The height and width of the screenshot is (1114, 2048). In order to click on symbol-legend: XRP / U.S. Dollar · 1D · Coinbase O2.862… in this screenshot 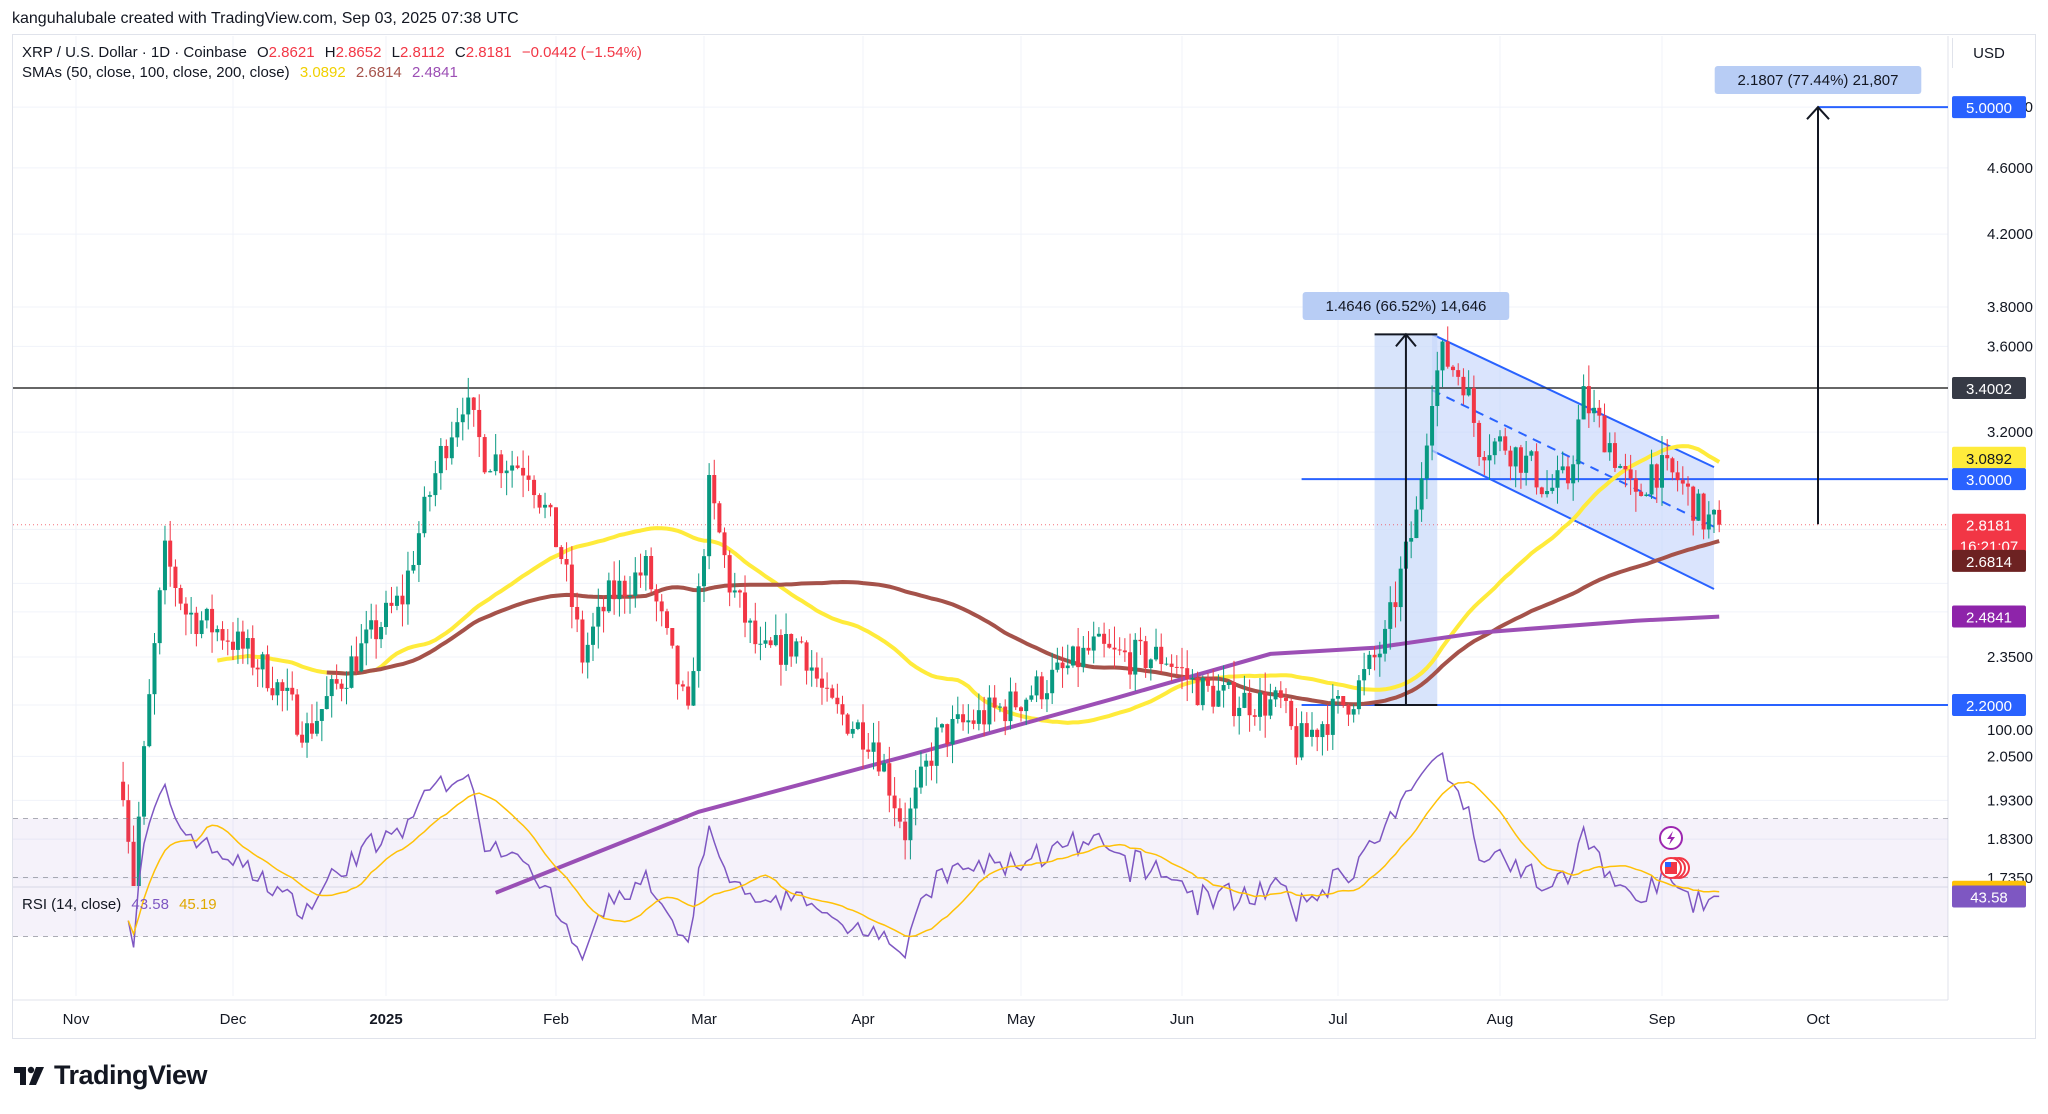, I will do `click(332, 52)`.